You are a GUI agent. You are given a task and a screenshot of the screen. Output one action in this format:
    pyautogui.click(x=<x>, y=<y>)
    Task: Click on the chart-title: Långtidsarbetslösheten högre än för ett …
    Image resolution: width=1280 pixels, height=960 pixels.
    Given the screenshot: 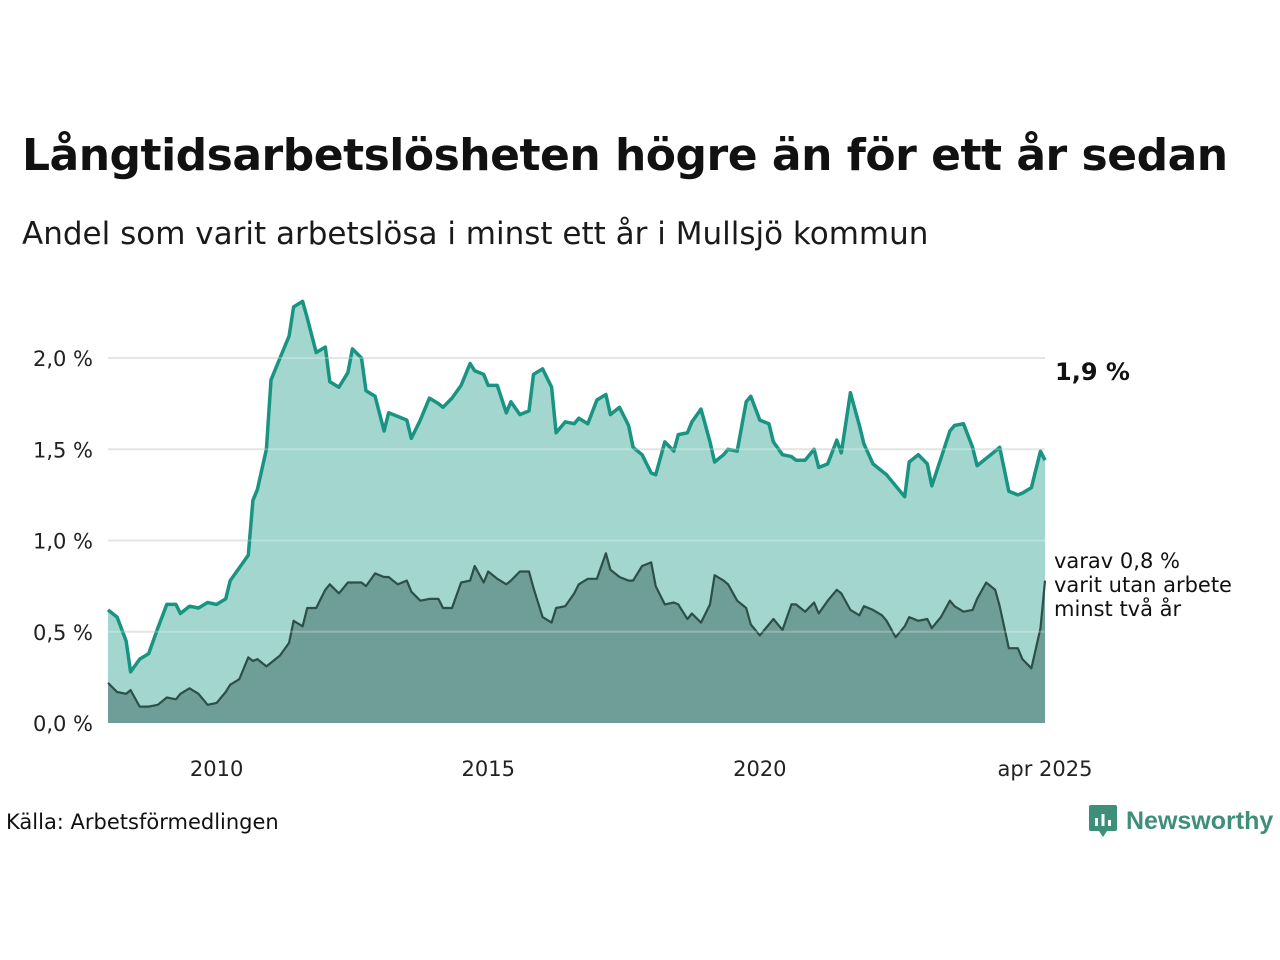 What is the action you would take?
    pyautogui.click(x=625, y=155)
    